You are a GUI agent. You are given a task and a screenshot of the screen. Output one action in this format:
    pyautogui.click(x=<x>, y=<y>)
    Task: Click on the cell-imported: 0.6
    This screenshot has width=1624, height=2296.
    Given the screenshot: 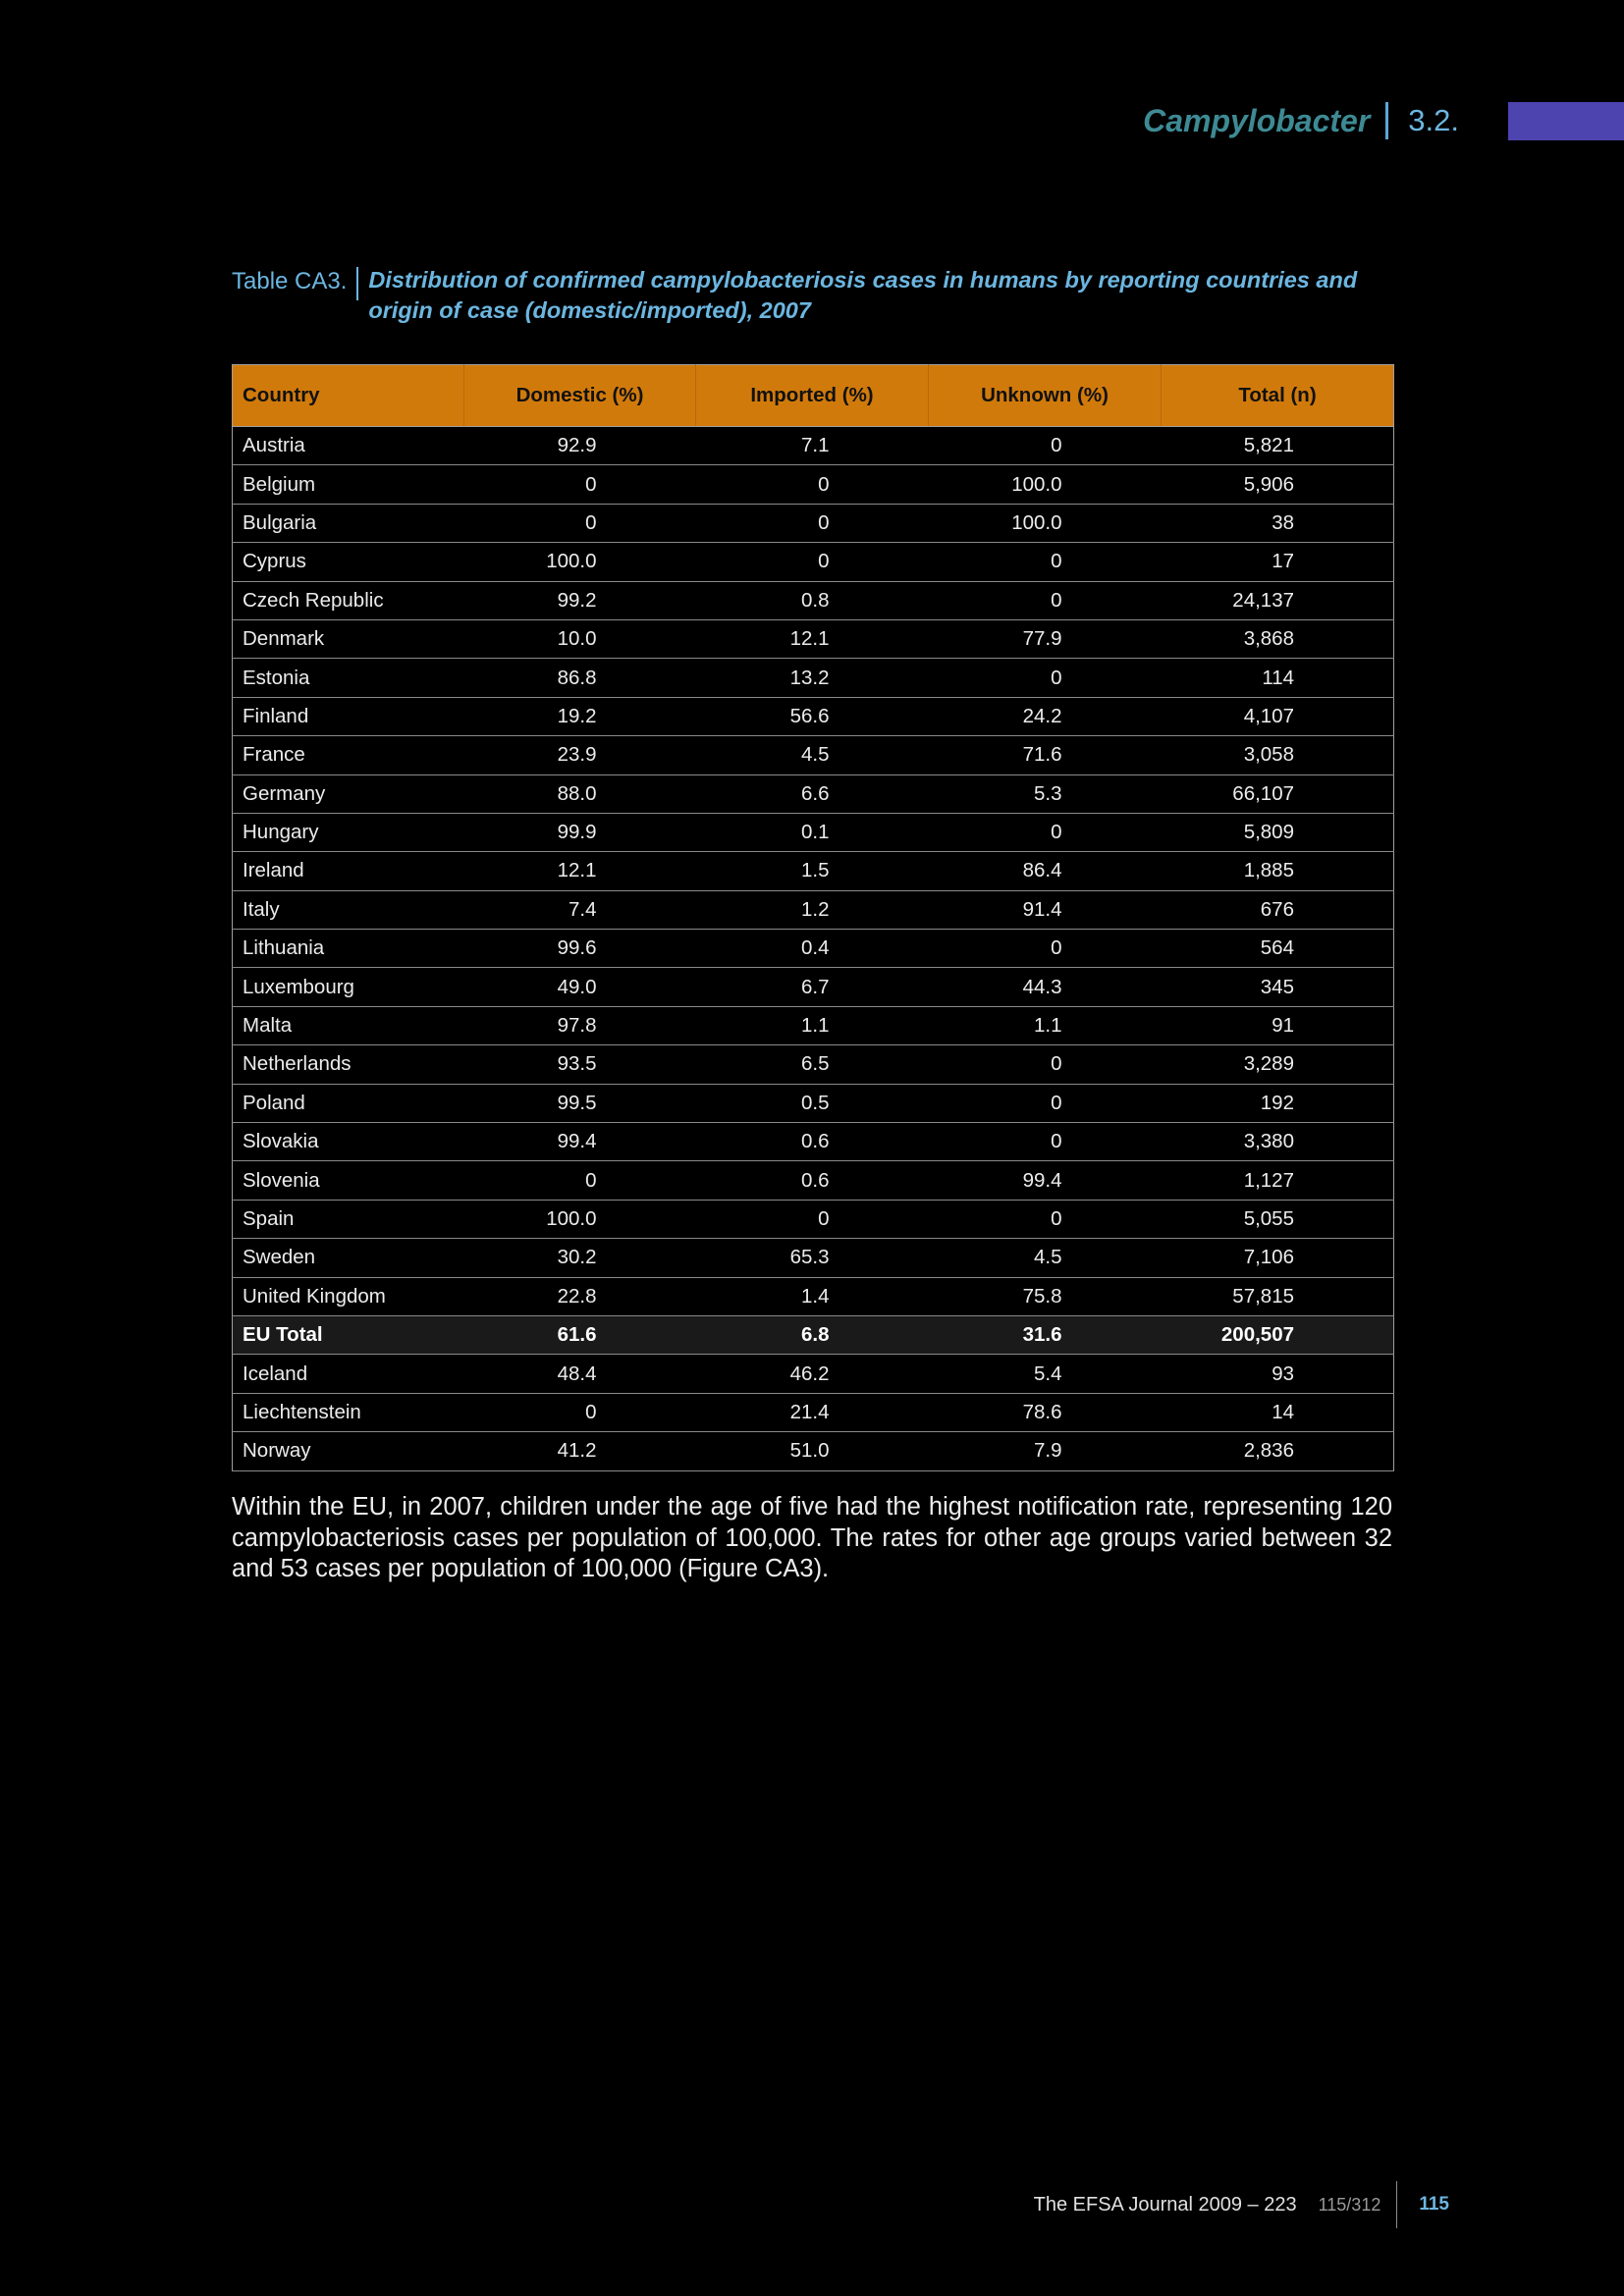 What is the action you would take?
    pyautogui.click(x=812, y=1142)
    